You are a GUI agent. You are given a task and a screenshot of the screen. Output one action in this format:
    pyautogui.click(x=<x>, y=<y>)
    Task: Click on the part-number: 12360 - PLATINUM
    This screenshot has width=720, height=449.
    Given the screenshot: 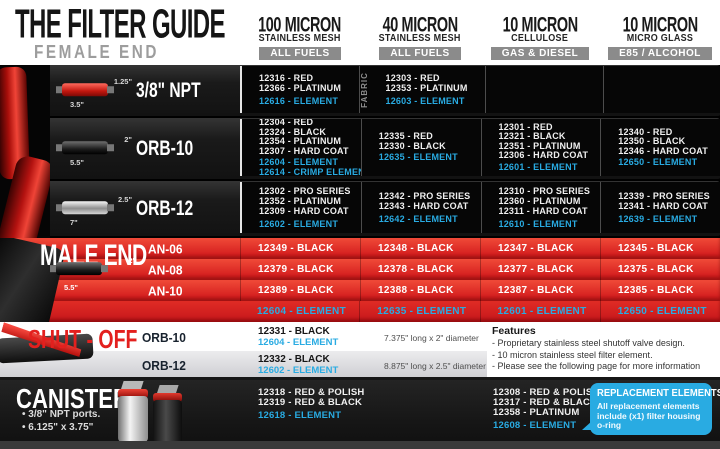 What is the action you would take?
    pyautogui.click(x=539, y=201)
    